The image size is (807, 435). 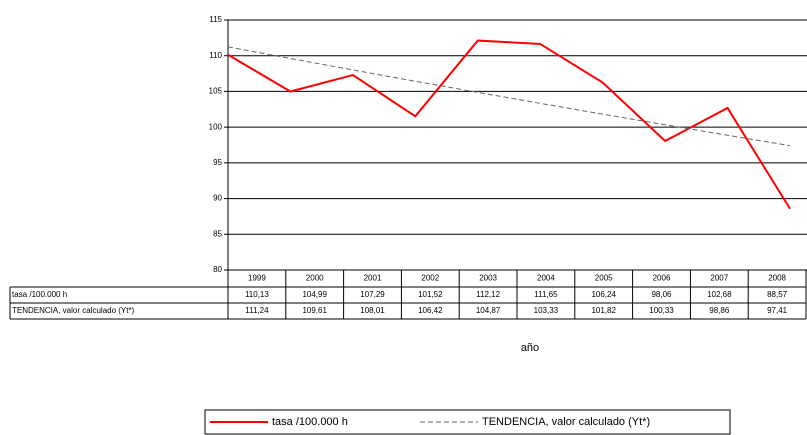 I want to click on table-cell: 104,87, so click(x=488, y=310).